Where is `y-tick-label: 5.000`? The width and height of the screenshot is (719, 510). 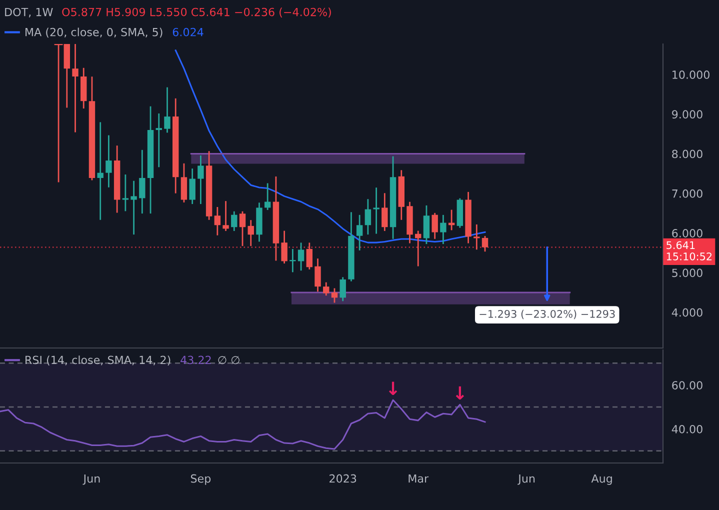
y-tick-label: 5.000 is located at coordinates (687, 273).